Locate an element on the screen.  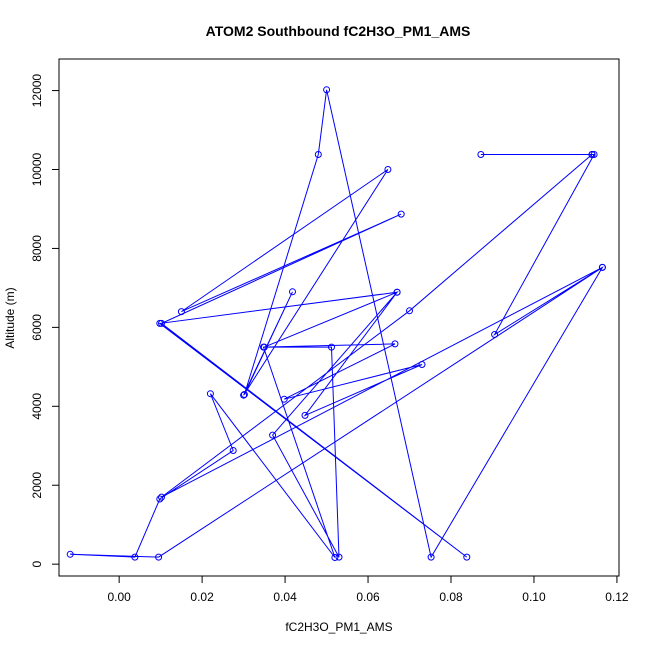
x-tick-label: 0.08 is located at coordinates (451, 597).